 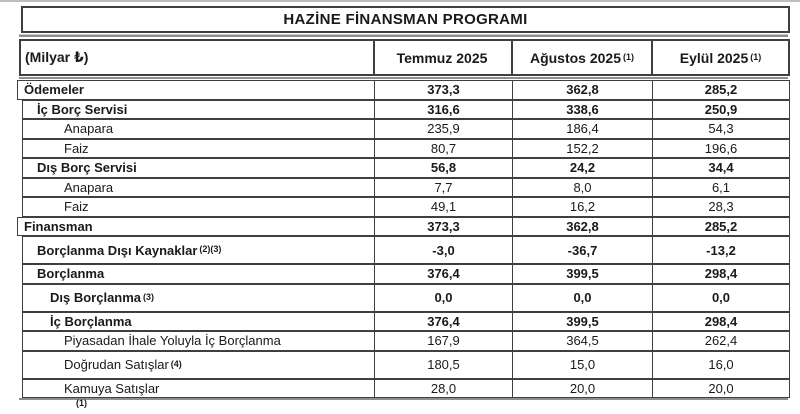 I want to click on value-temmuz: -3,0, so click(x=443, y=250).